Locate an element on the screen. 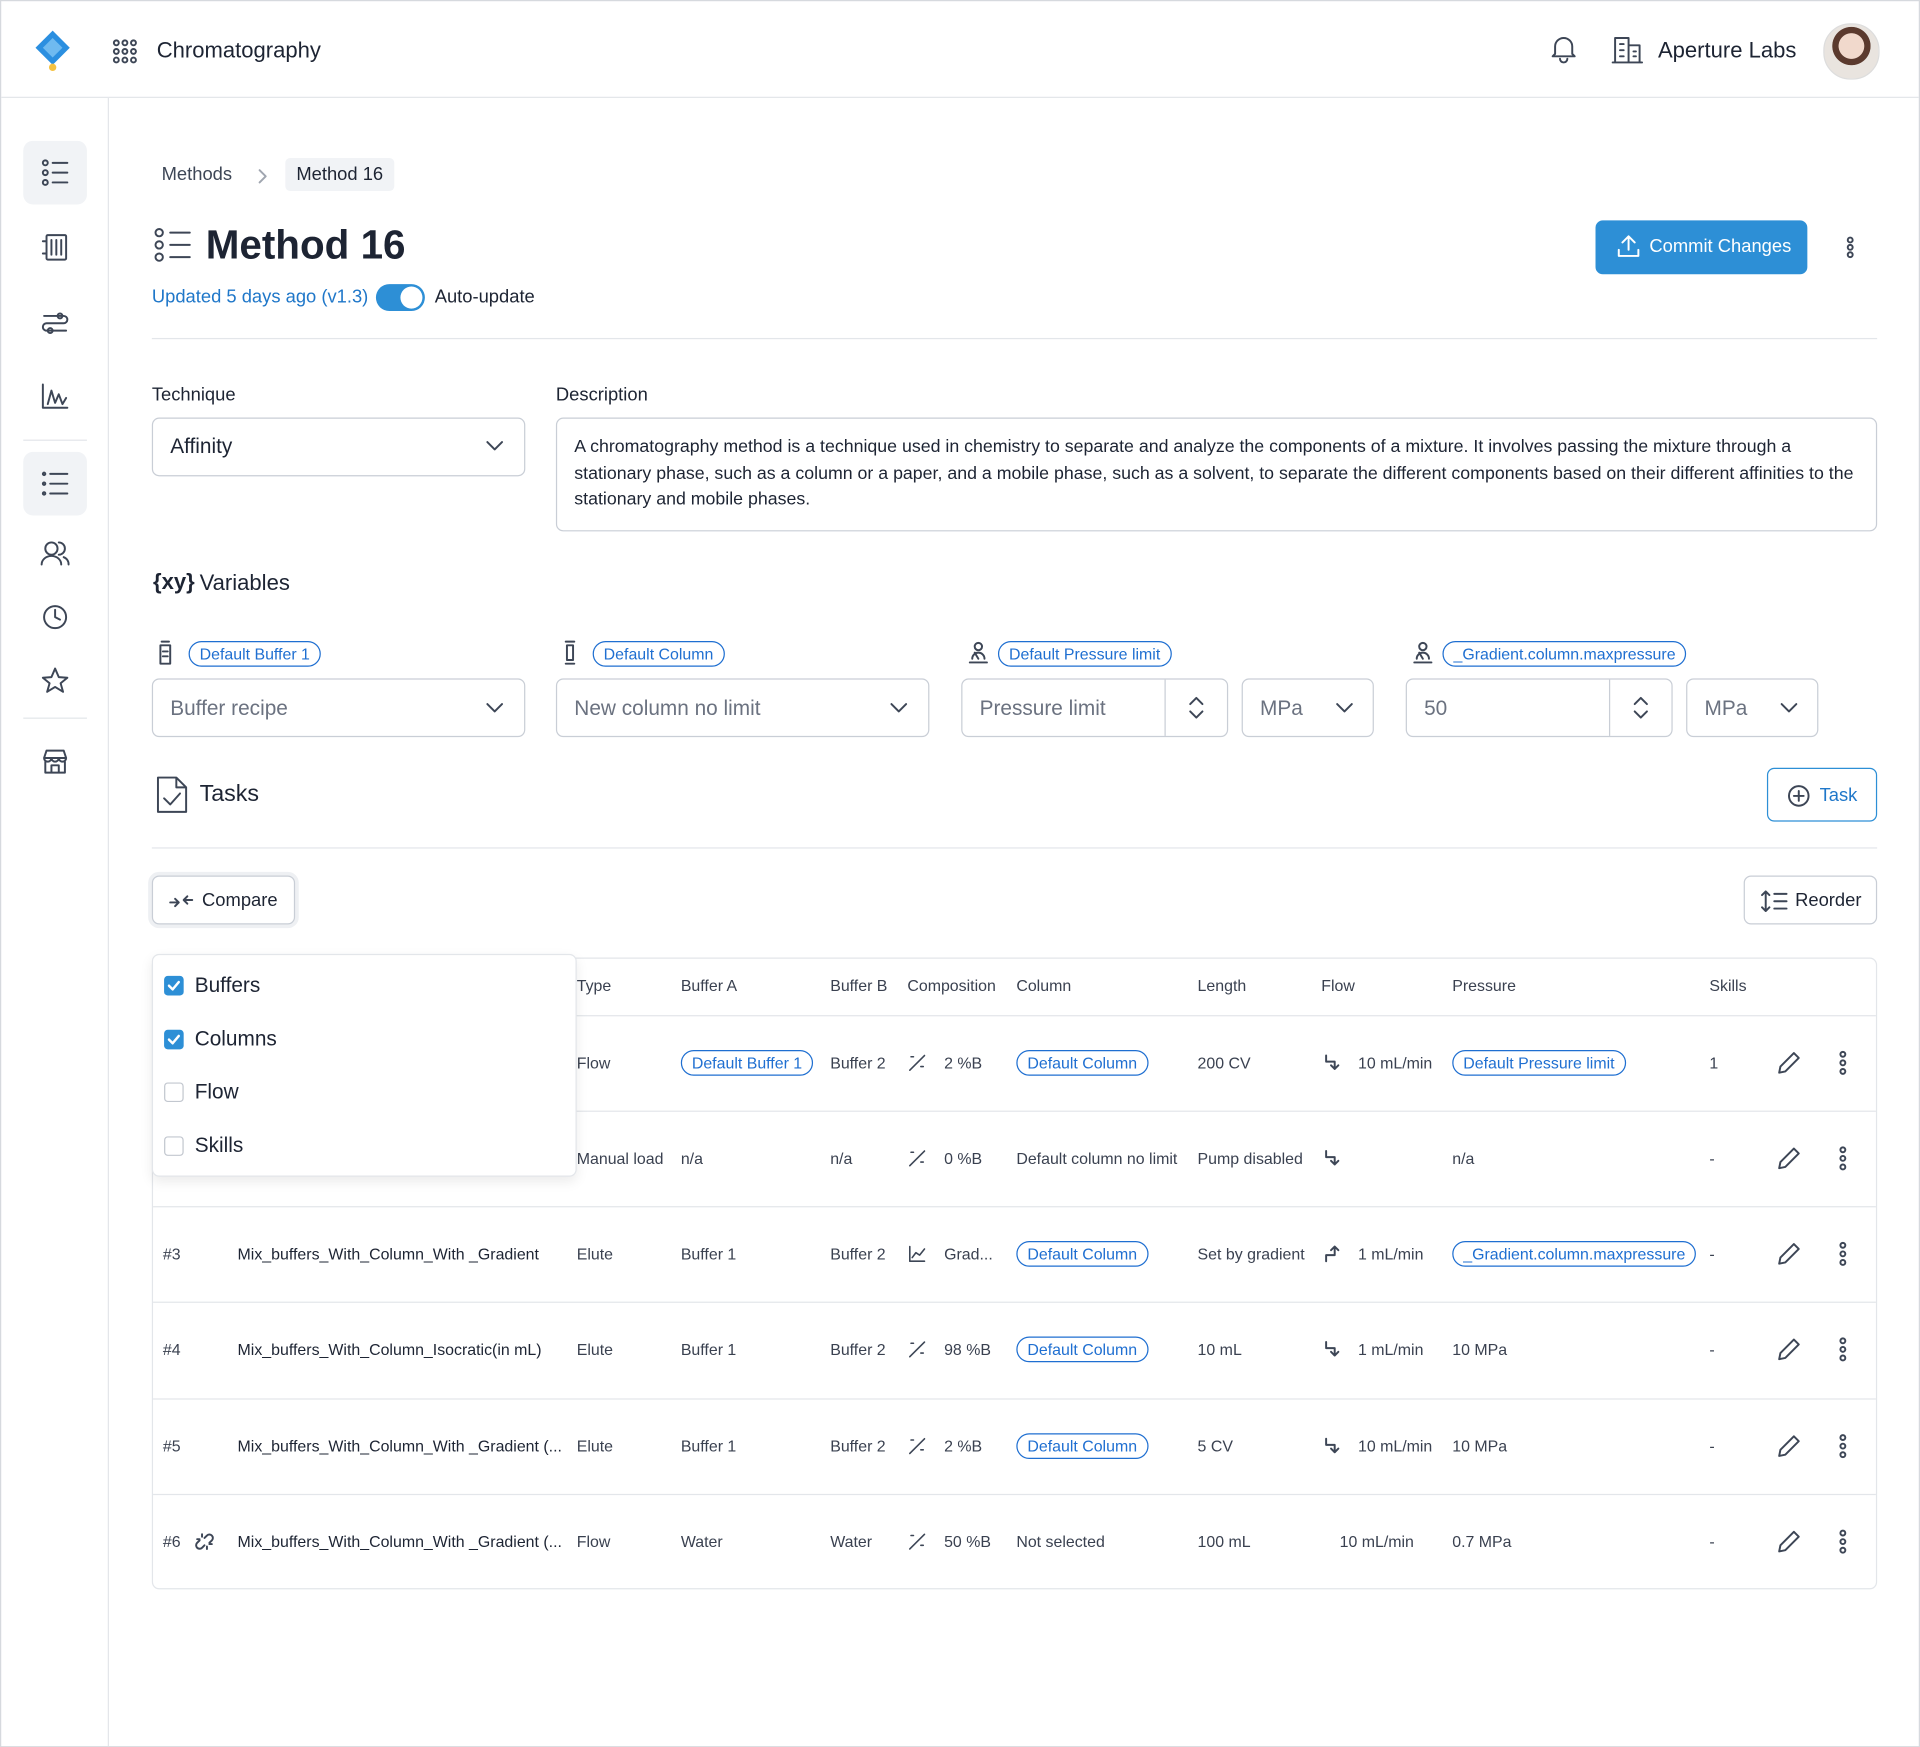 The image size is (1920, 1747). cell-buffer-b: n/a is located at coordinates (841, 1158).